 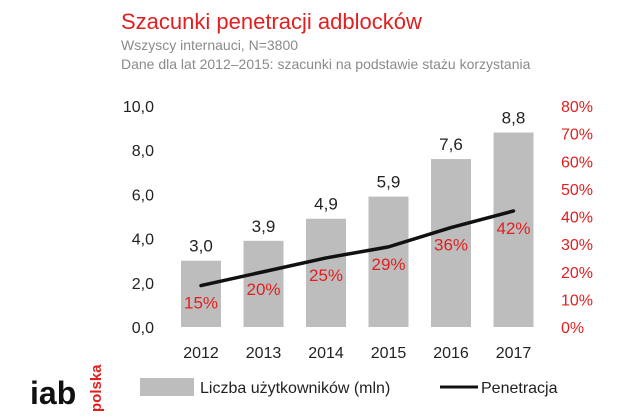 I want to click on right-axis-tick-label: 0%, so click(x=572, y=328).